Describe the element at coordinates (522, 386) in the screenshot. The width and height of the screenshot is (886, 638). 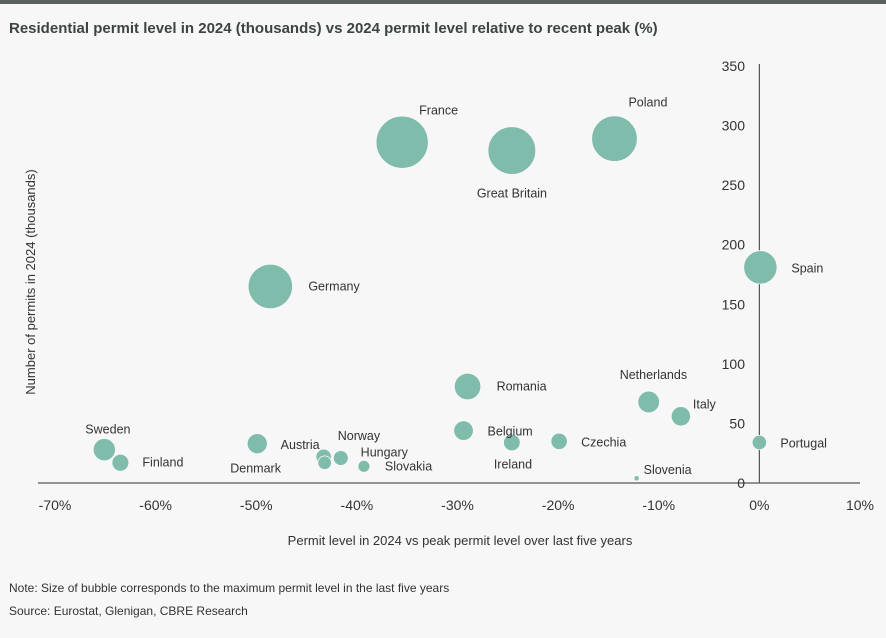
I see `bubble-label: Romania` at that location.